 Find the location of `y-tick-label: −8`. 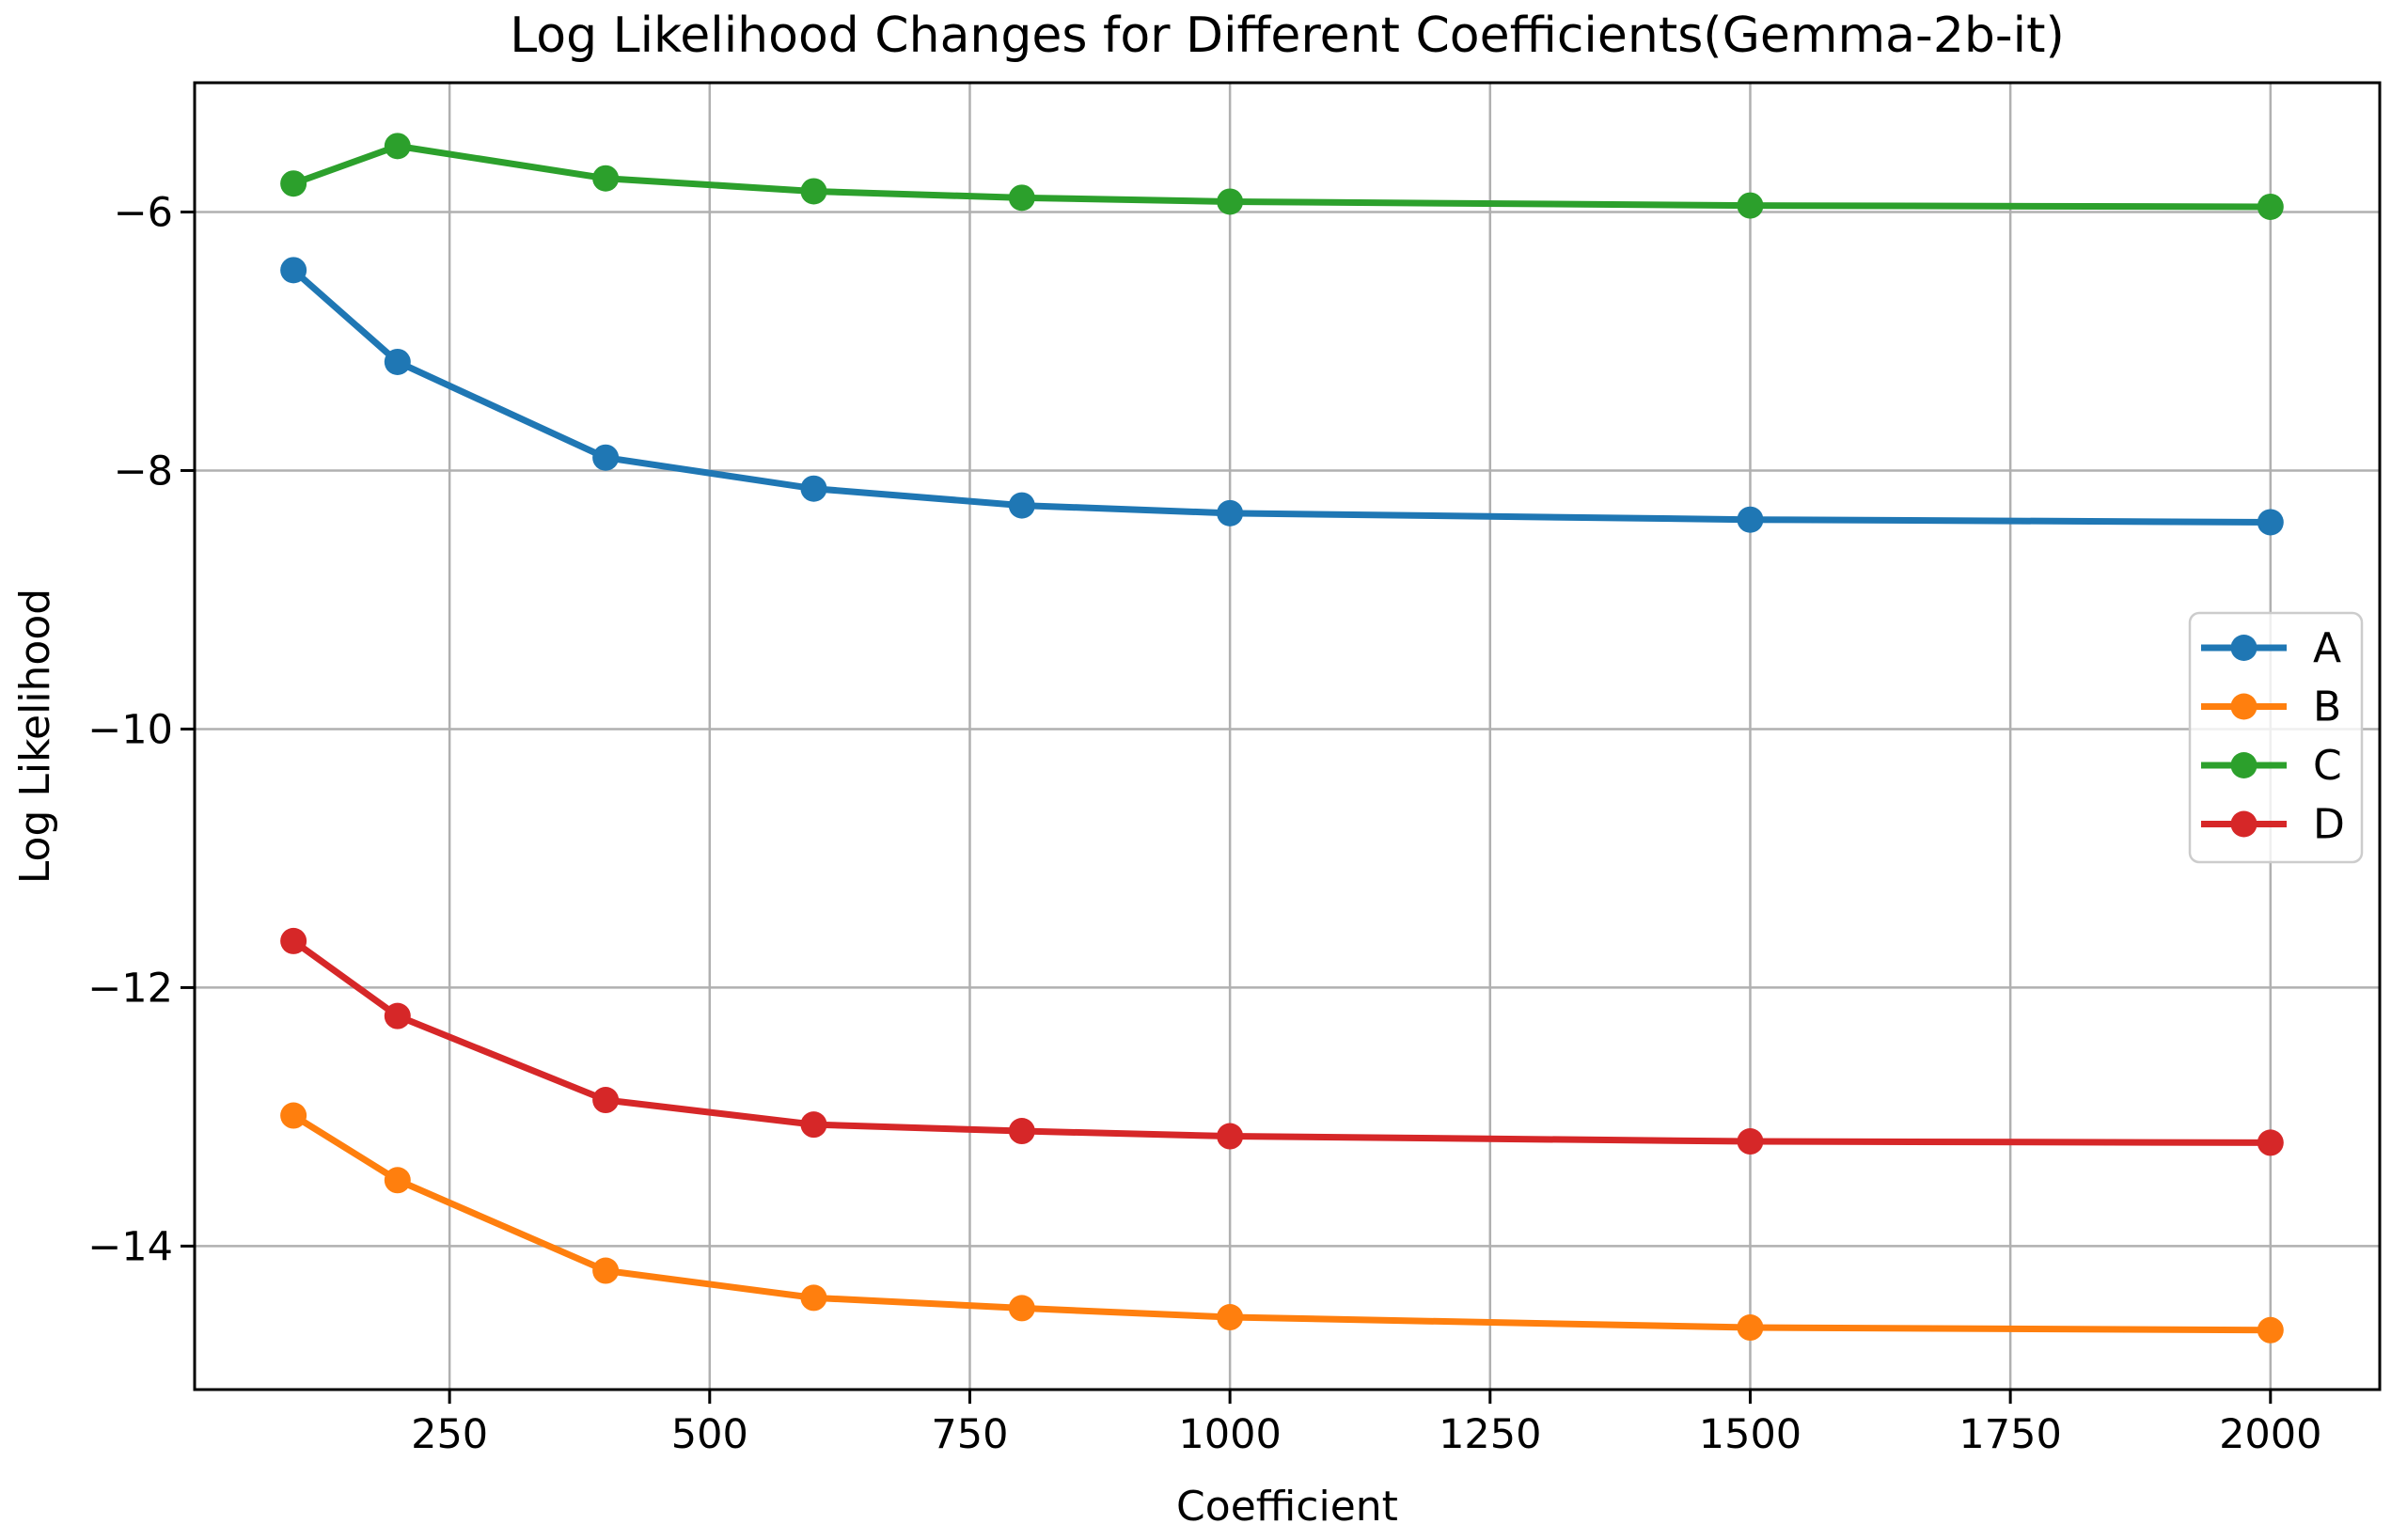

y-tick-label: −8 is located at coordinates (143, 472).